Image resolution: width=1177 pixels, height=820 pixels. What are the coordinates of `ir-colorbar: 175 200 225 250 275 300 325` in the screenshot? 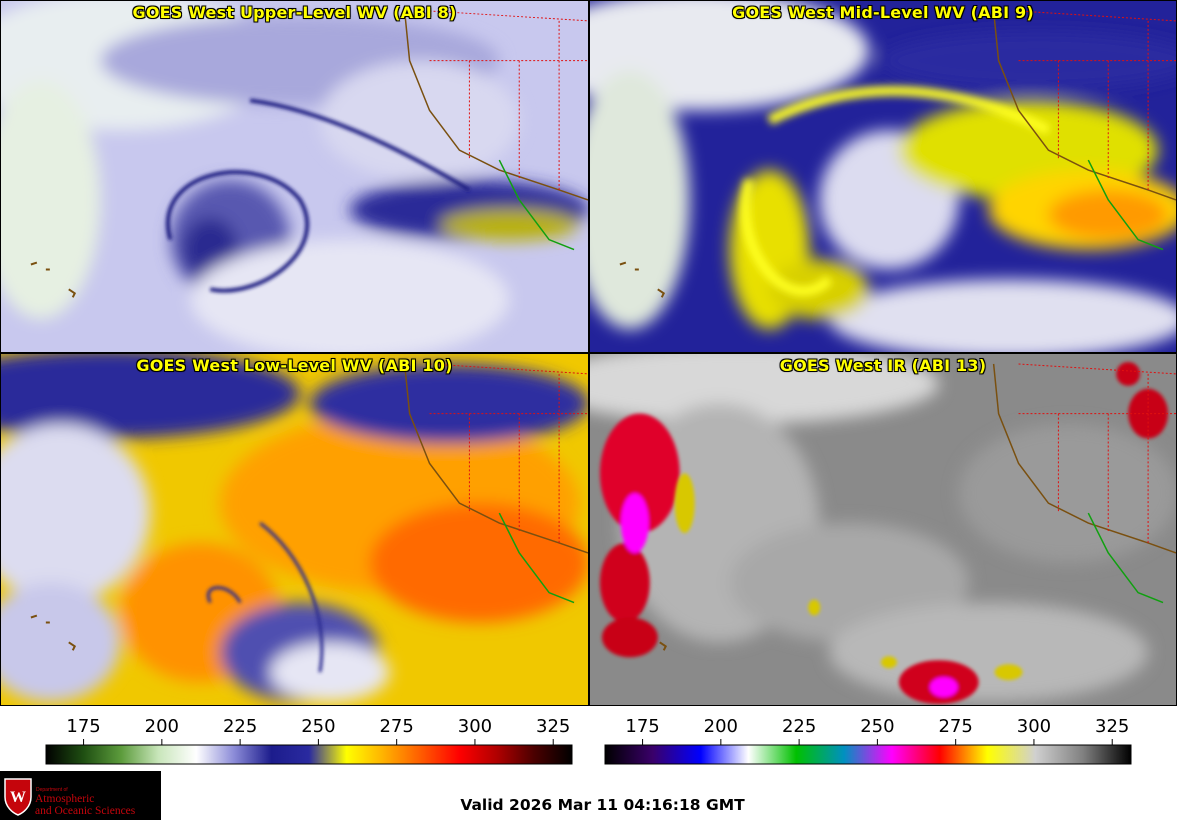 It's located at (868, 739).